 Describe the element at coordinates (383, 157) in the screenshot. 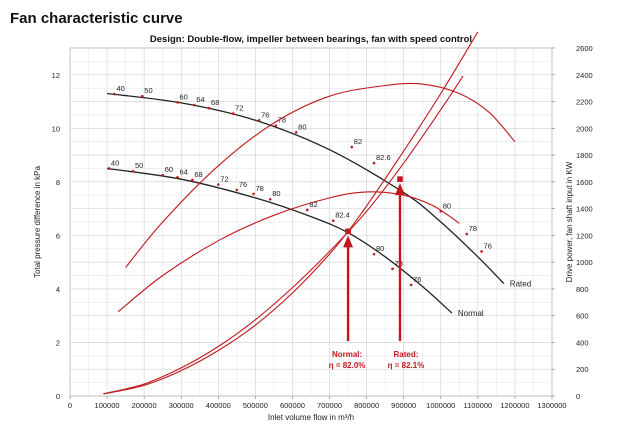

I see `efficiency-label: 82.6` at that location.